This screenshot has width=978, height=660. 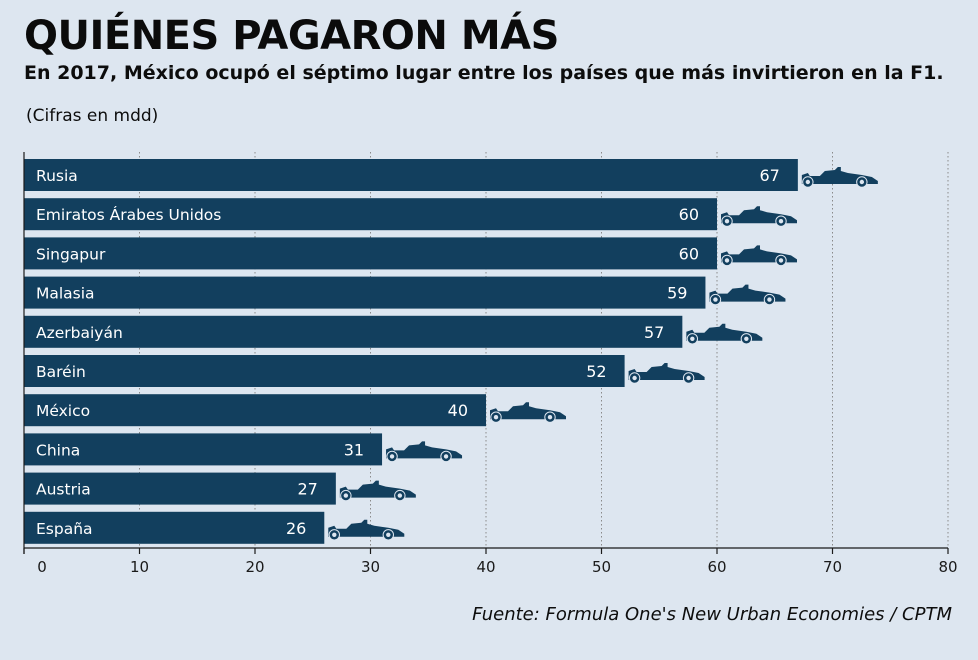 What do you see at coordinates (458, 410) in the screenshot?
I see `data-label: 40` at bounding box center [458, 410].